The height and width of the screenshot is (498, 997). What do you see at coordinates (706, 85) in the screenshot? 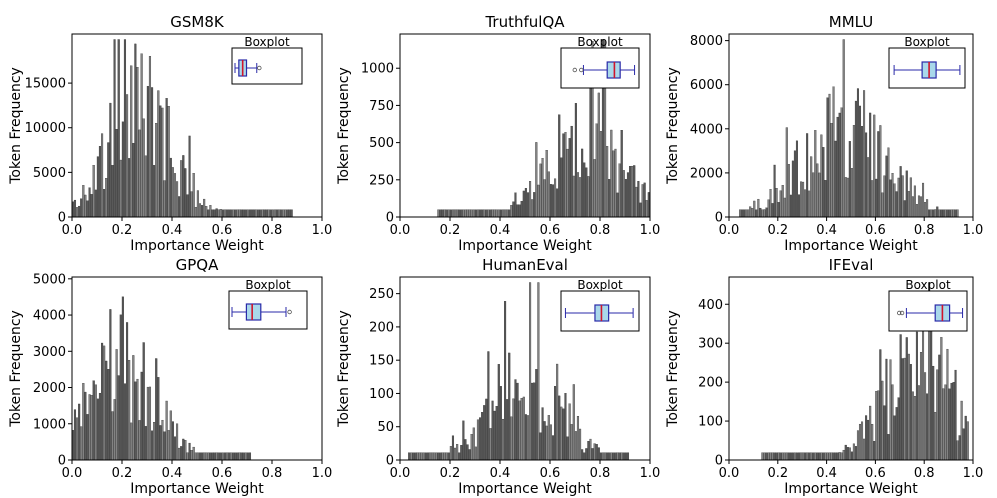
I see `y-tick-label: 6000` at bounding box center [706, 85].